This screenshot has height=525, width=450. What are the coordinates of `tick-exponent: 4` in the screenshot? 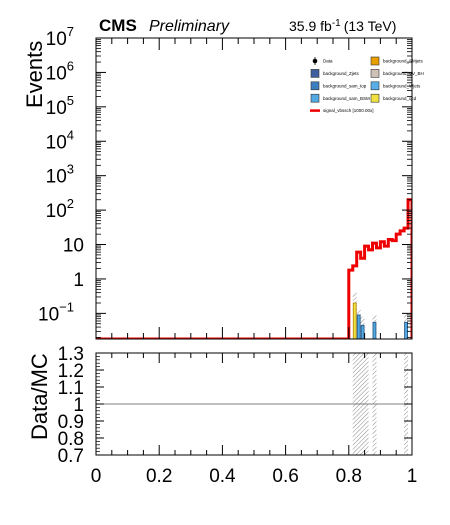 It's located at (70, 134).